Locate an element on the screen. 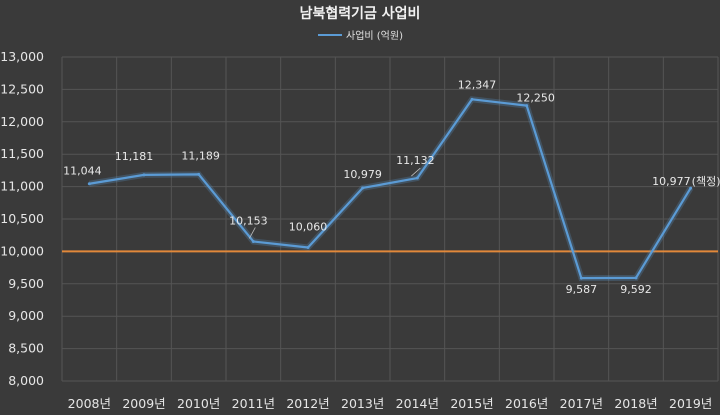 This screenshot has height=415, width=720. x-tick-label: 2008년 is located at coordinates (89, 403).